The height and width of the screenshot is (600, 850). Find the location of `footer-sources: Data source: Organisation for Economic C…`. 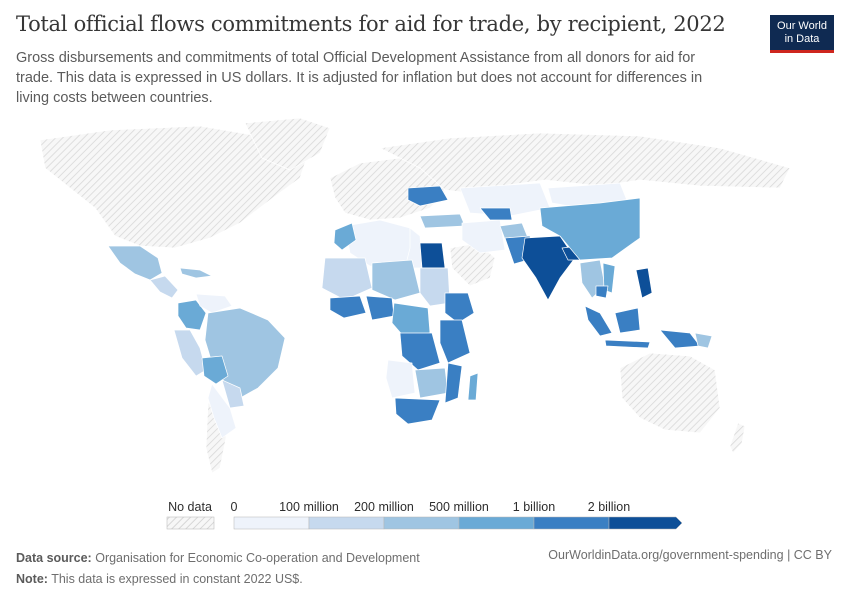

footer-sources: Data source: Organisation for Economic C… is located at coordinates (218, 569).